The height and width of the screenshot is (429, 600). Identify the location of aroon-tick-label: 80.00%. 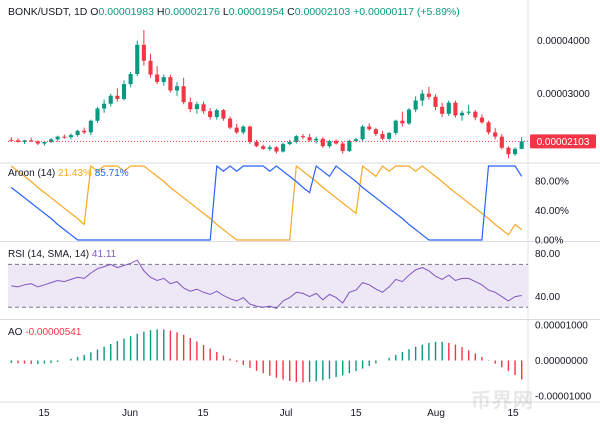
(552, 181).